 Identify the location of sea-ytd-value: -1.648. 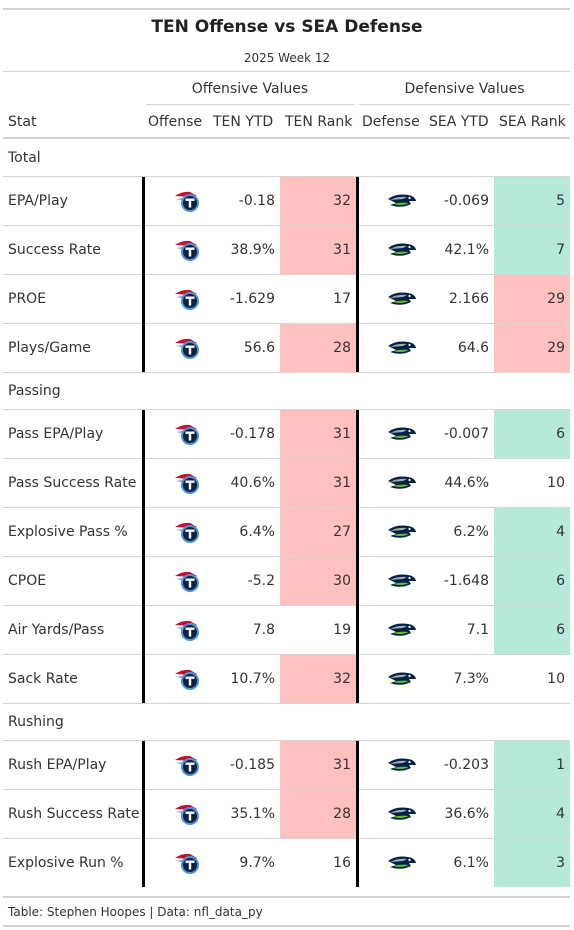
(466, 581).